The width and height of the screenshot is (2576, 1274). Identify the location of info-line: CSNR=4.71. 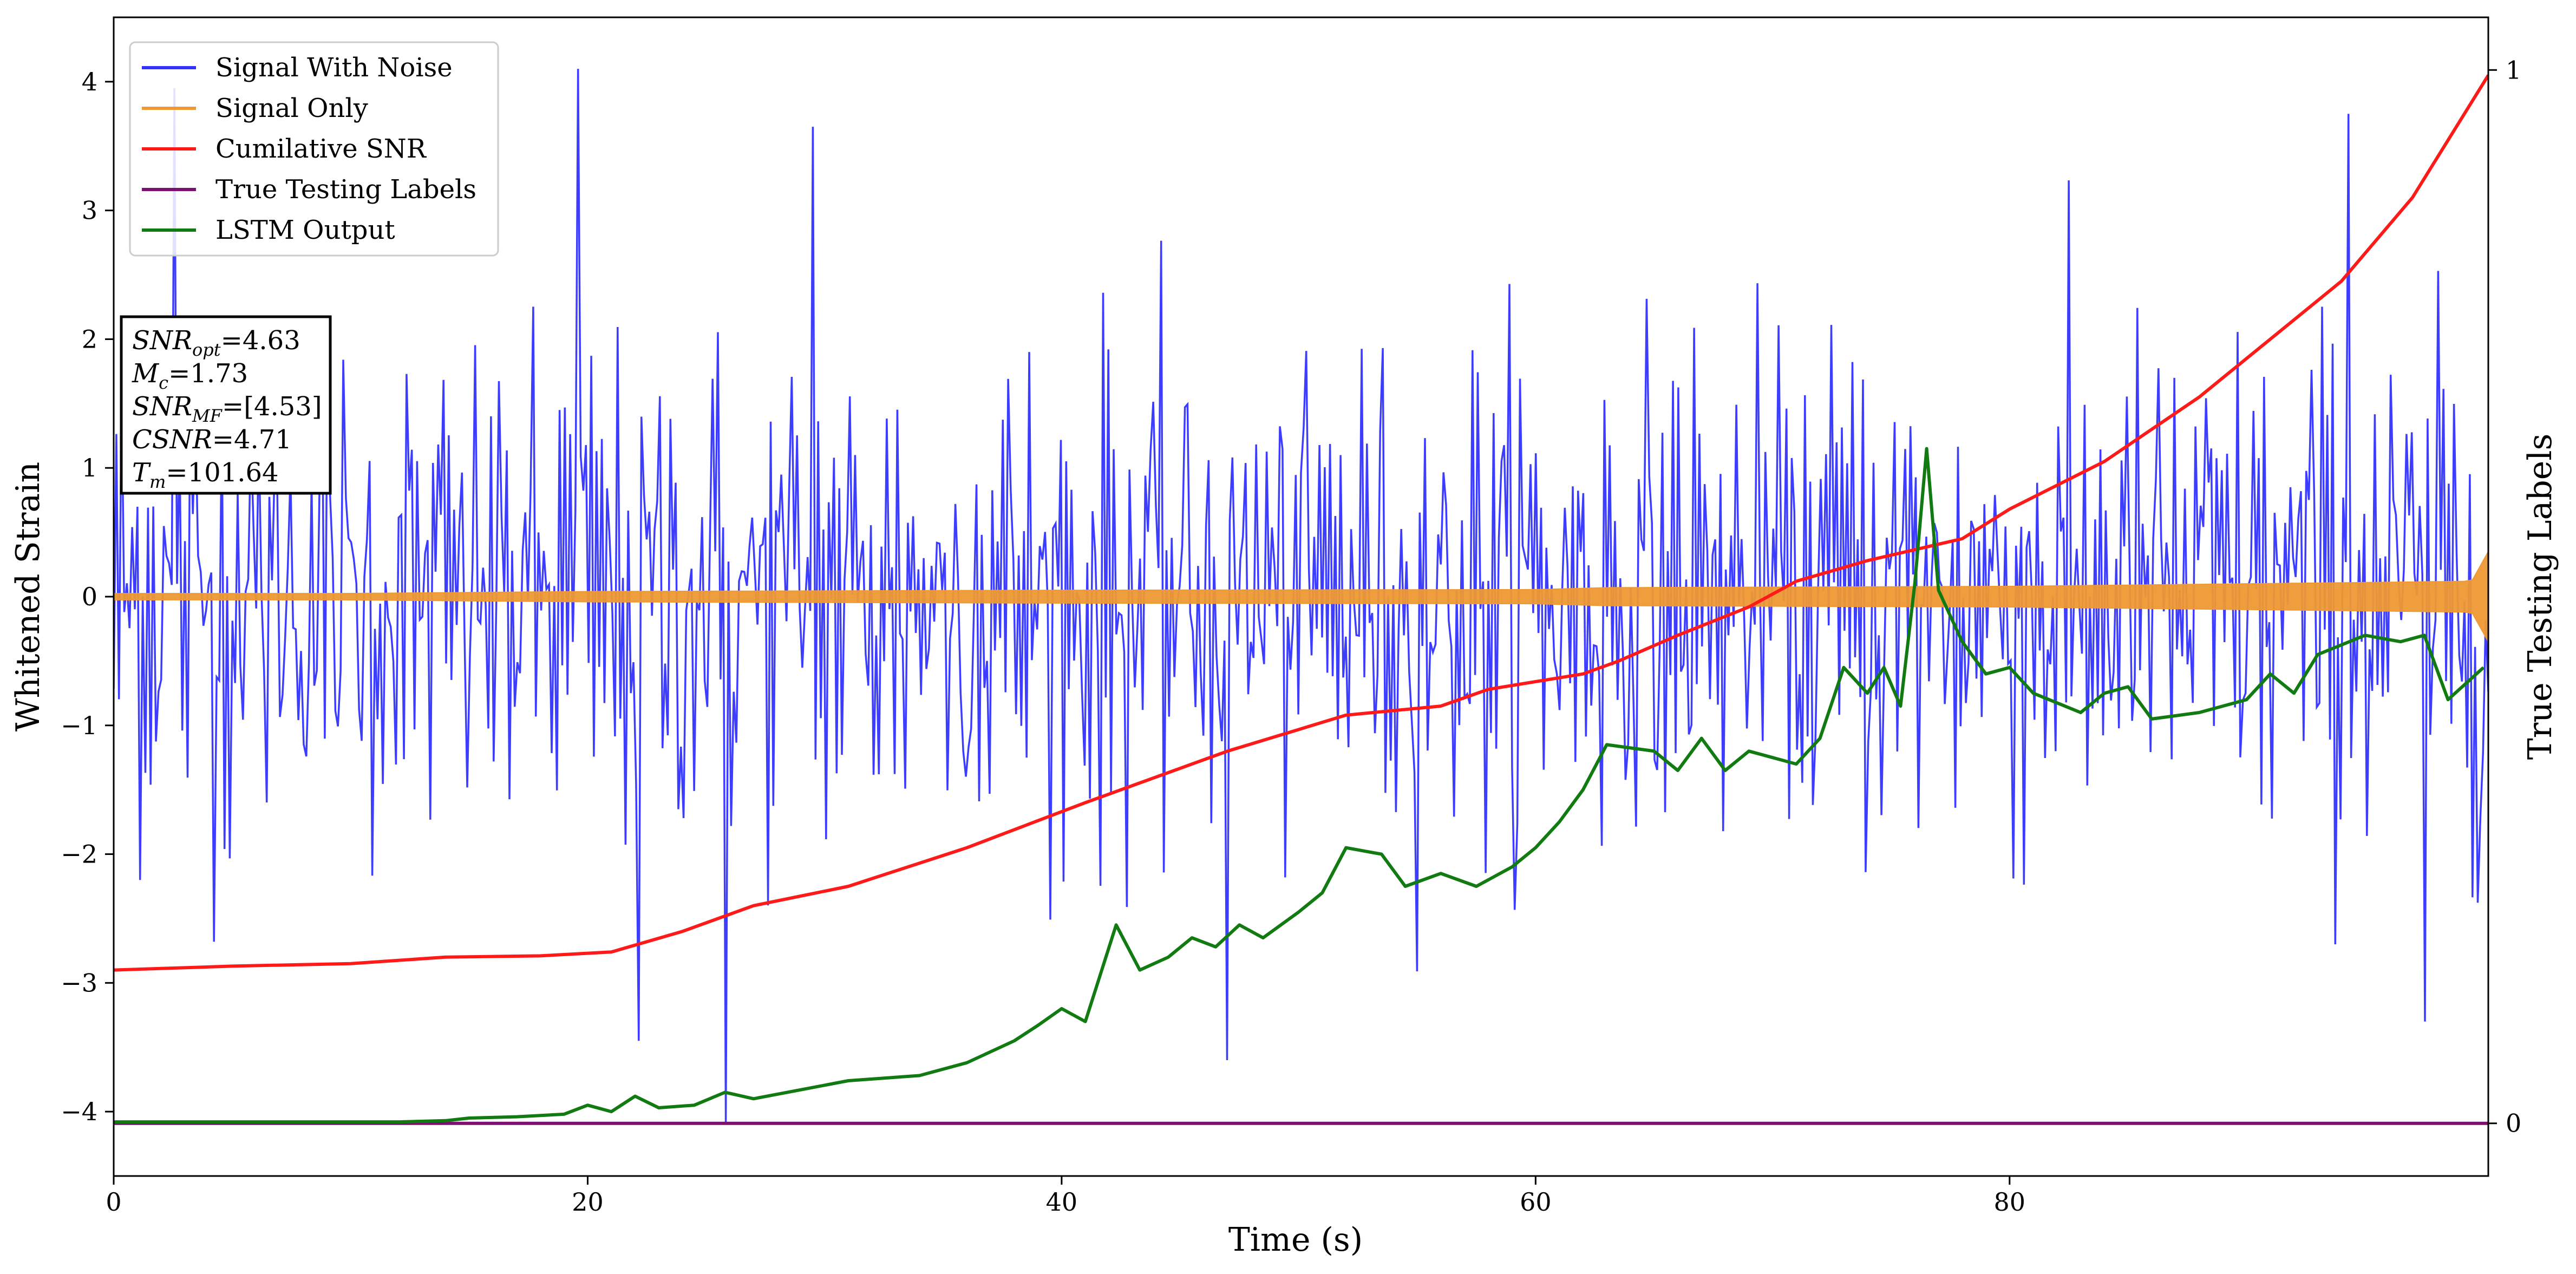
(212, 439).